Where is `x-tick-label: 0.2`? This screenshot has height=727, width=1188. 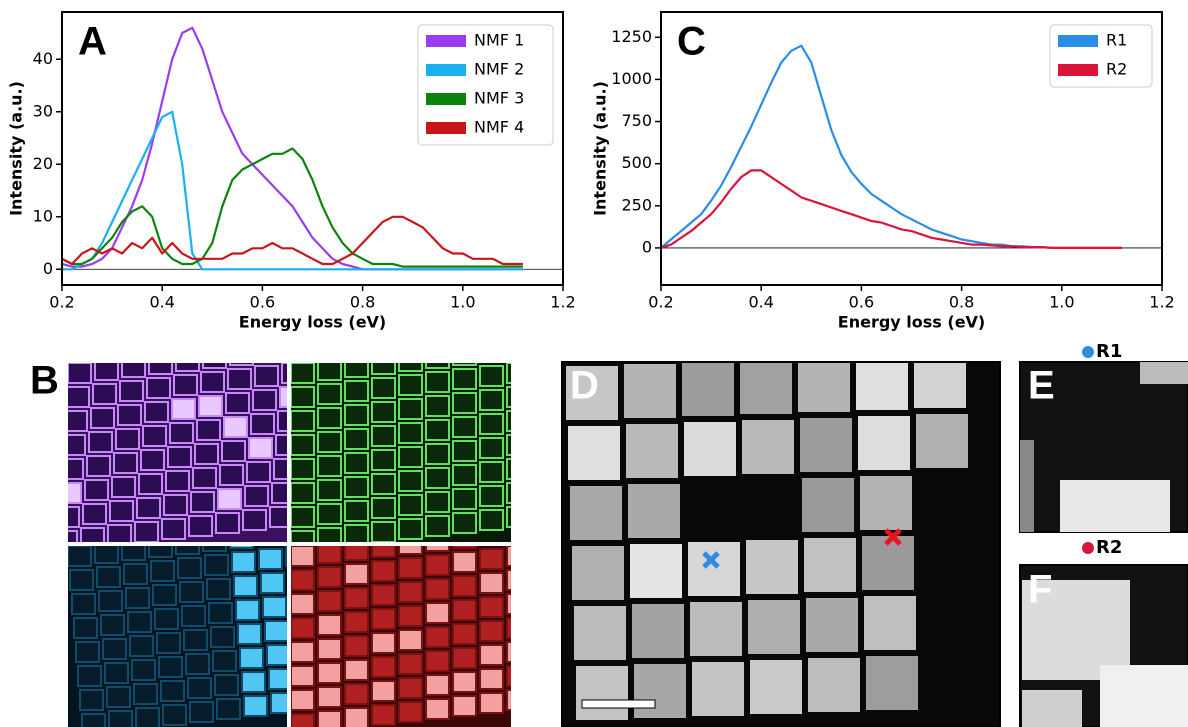
x-tick-label: 0.2 is located at coordinates (660, 302).